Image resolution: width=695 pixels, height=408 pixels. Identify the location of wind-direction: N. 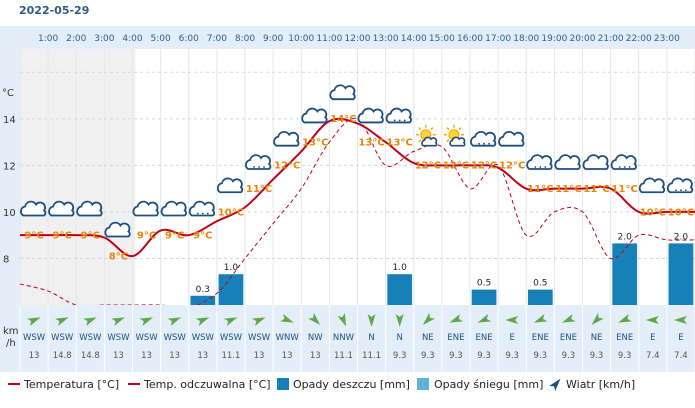
(400, 338).